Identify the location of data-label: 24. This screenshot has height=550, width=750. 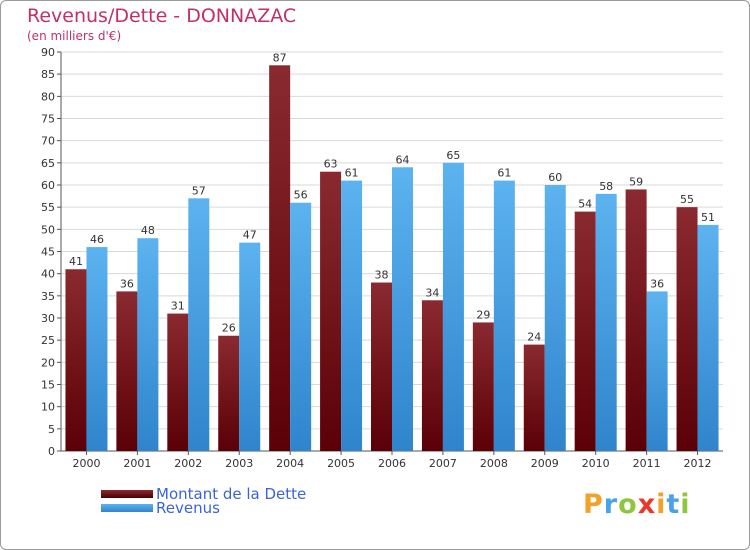
(534, 337).